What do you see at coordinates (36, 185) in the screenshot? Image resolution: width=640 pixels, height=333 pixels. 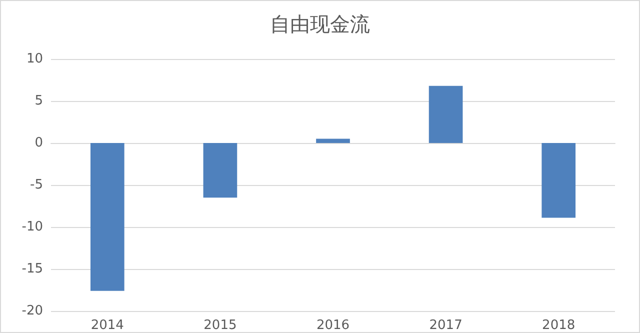 I see `y-tick-label: -5` at bounding box center [36, 185].